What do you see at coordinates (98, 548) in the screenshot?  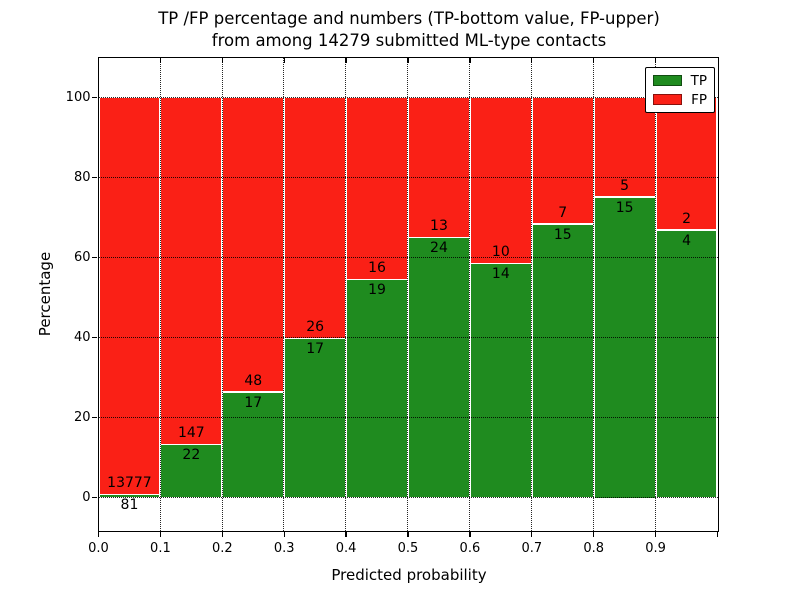 I see `x-tick-label: 0.0` at bounding box center [98, 548].